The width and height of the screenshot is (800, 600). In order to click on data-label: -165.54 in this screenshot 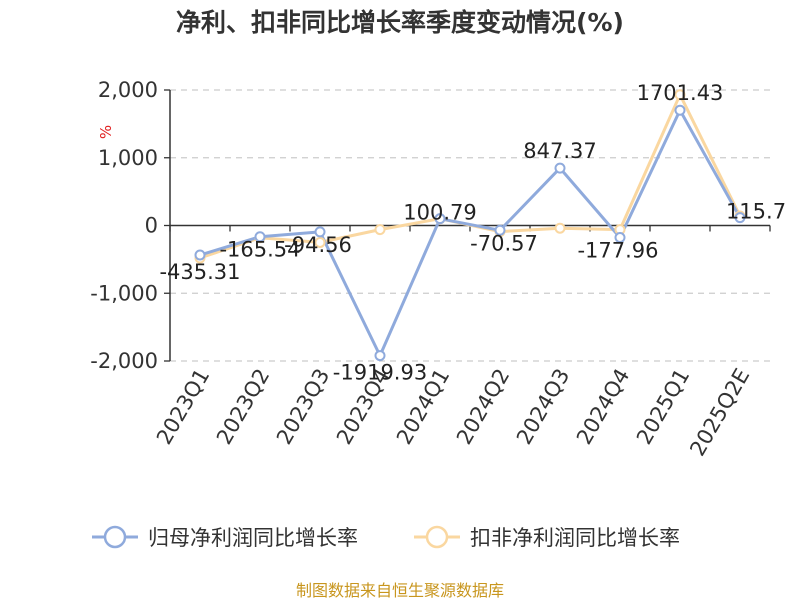, I will do `click(259, 250)`.